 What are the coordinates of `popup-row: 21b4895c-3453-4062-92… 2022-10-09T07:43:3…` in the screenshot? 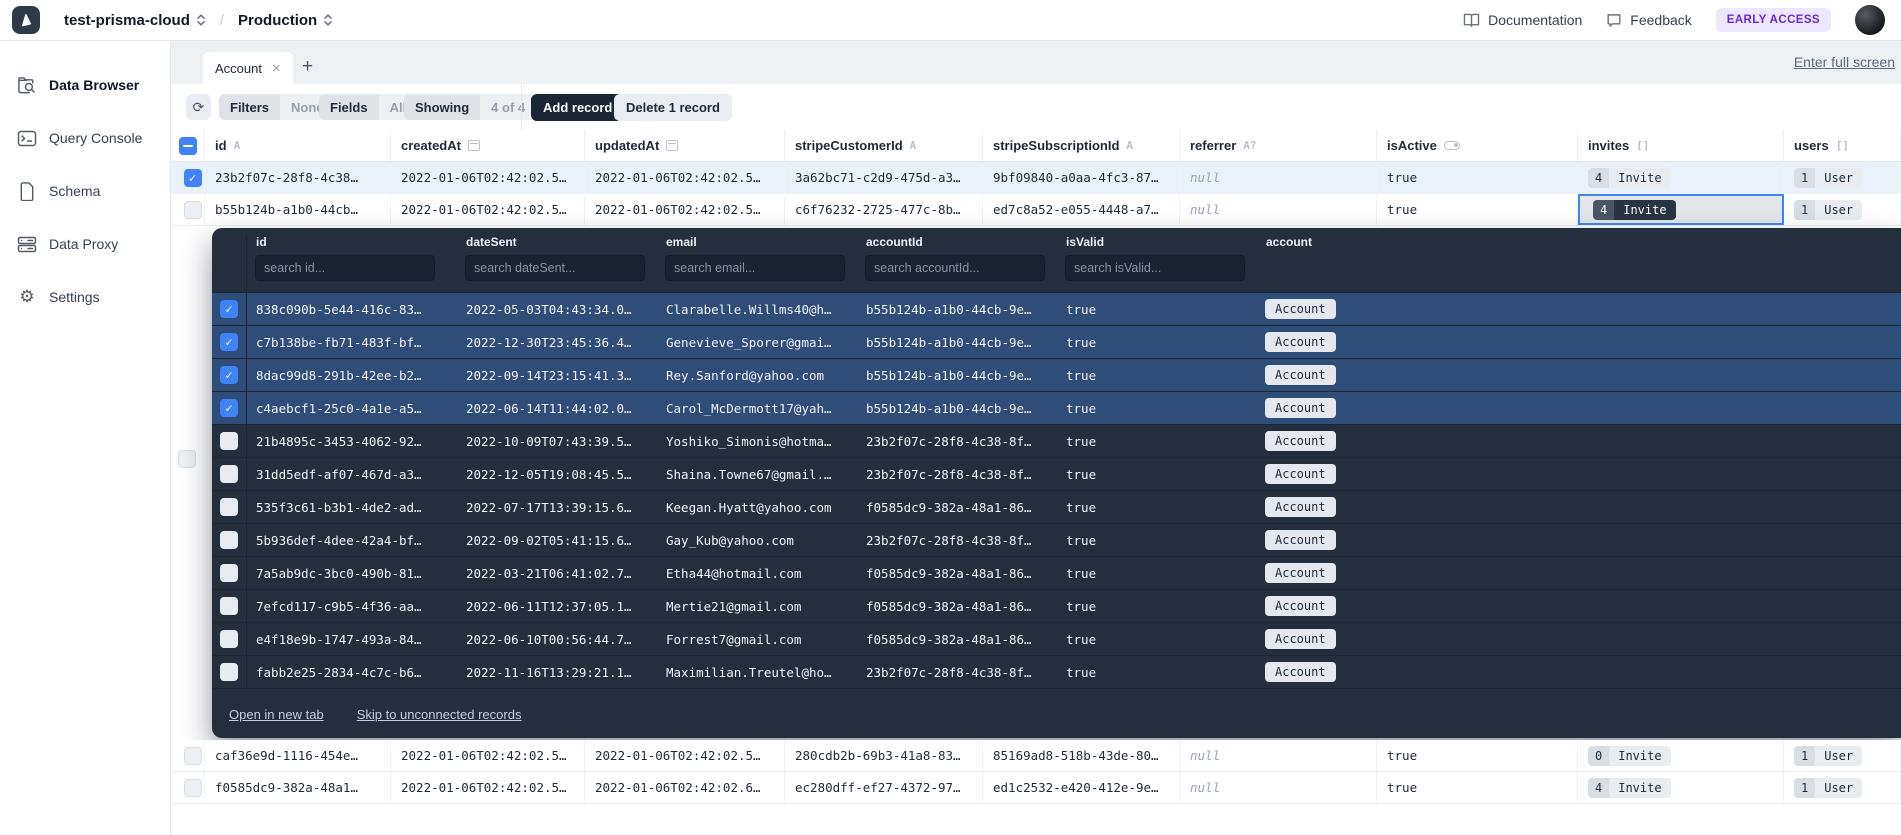 It's located at (1056, 441).